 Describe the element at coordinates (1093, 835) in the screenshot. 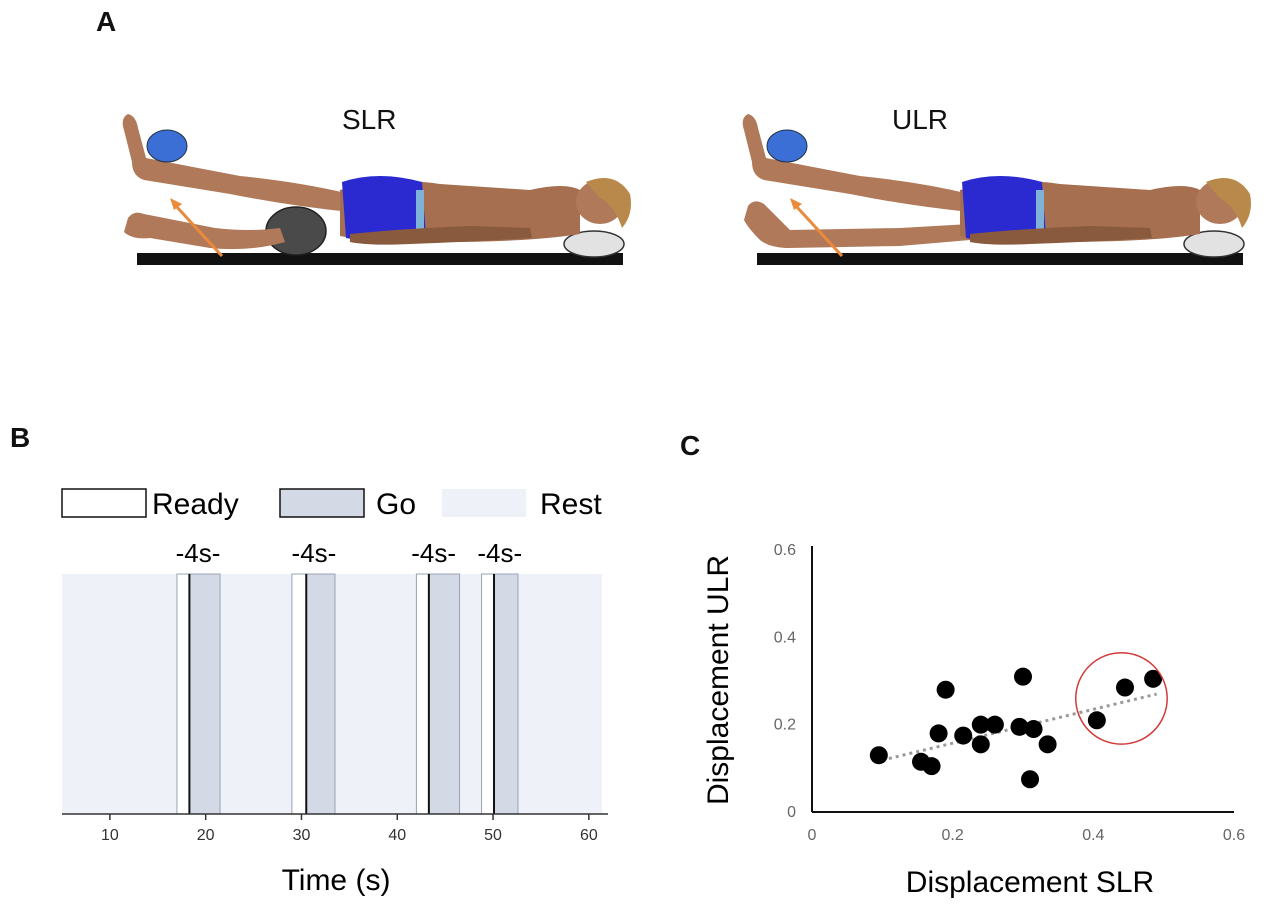

I see `x-tick-label-0.4: 0.4` at that location.